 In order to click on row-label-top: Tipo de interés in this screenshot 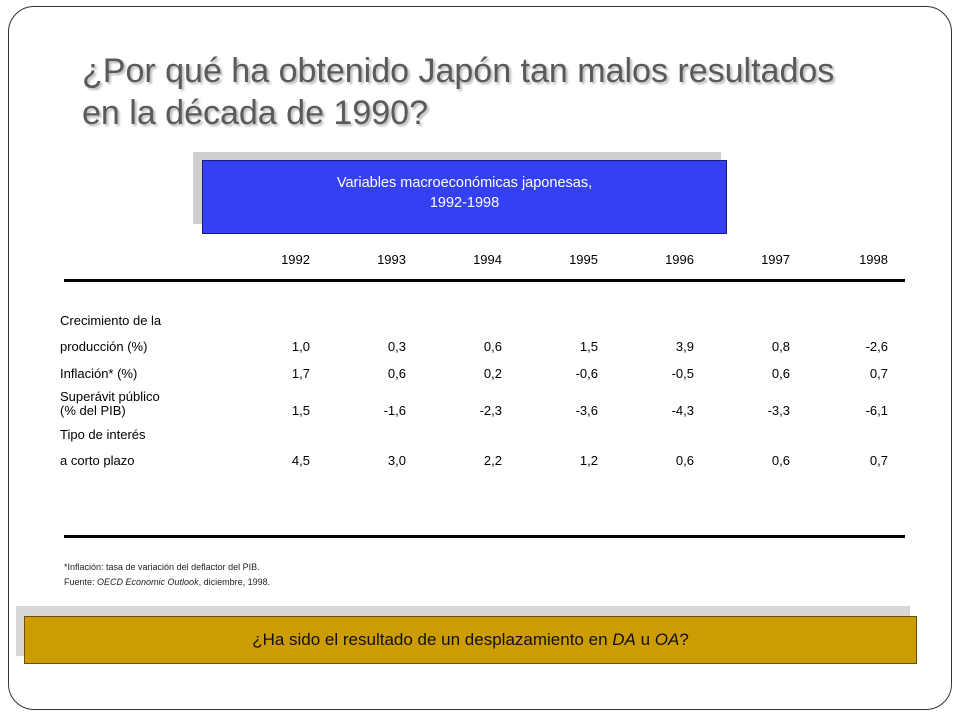, I will do `click(103, 434)`.